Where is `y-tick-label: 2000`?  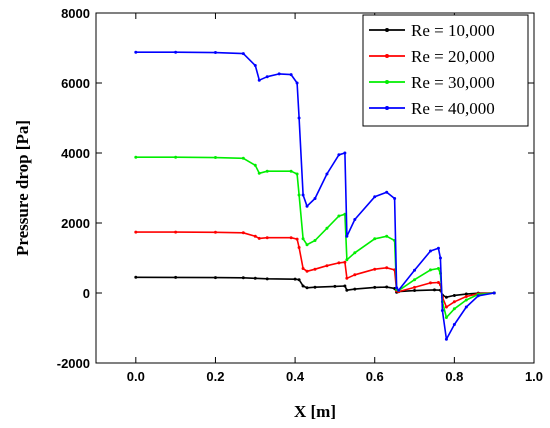 y-tick-label: 2000 is located at coordinates (75, 223).